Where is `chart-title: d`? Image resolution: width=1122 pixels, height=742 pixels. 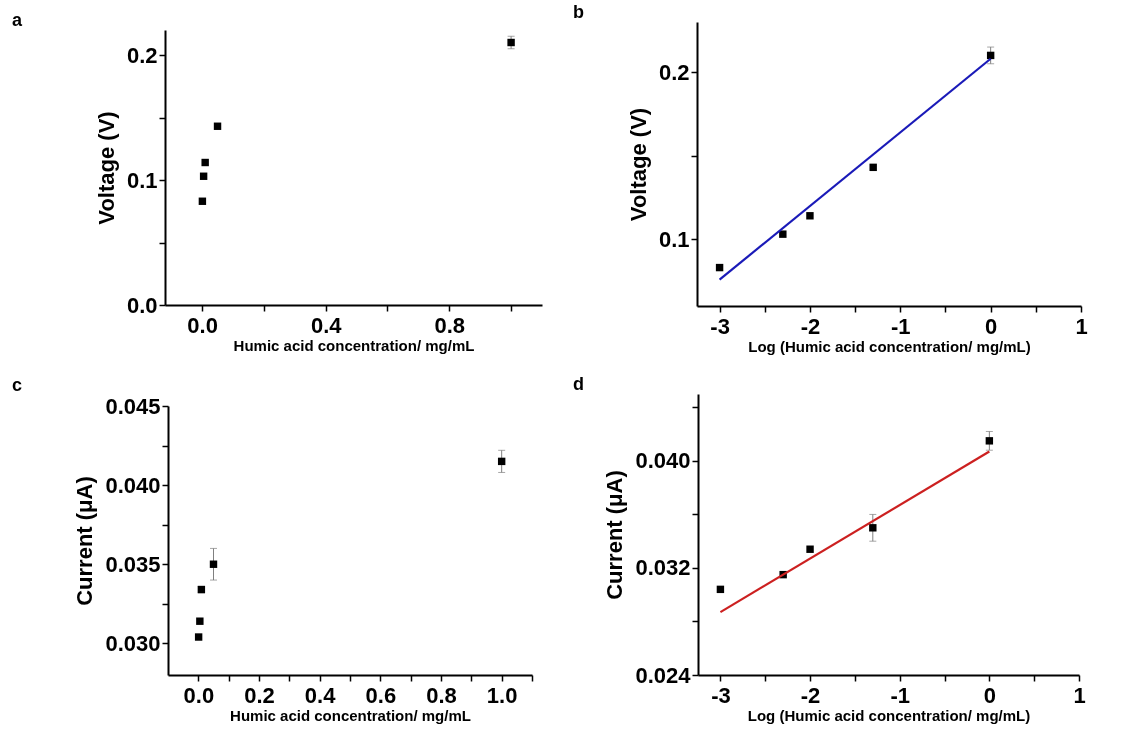 chart-title: d is located at coordinates (578, 384).